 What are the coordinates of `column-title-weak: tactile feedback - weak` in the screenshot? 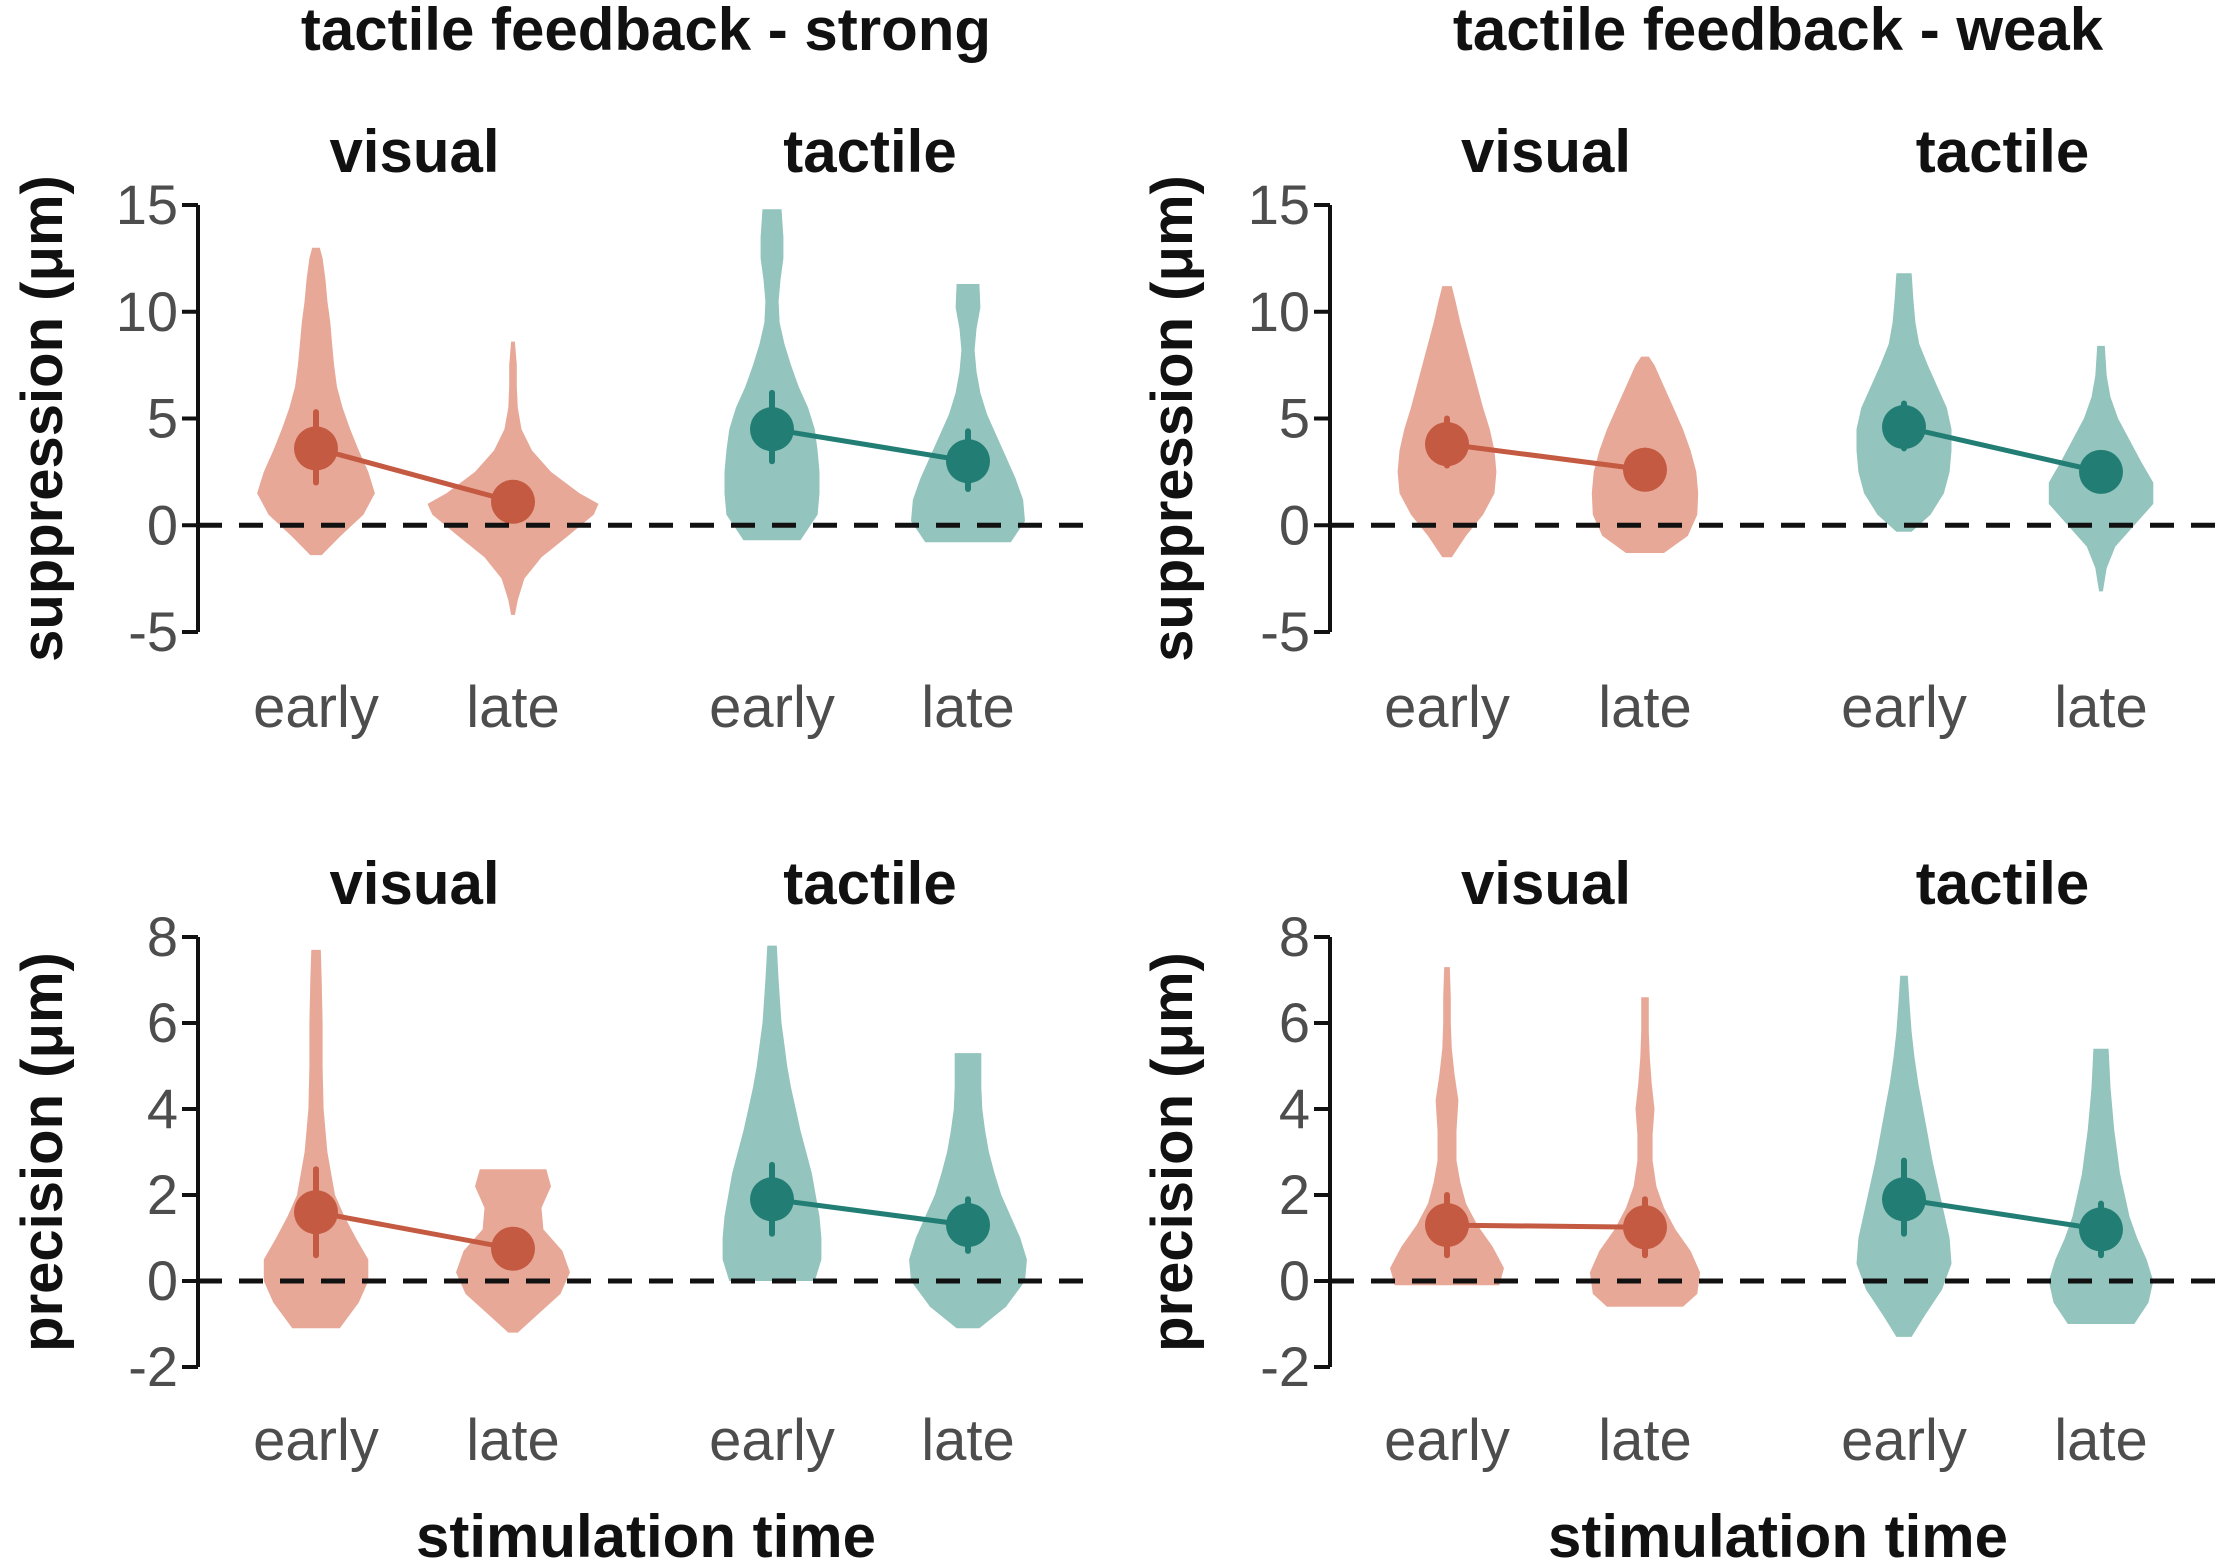 It's located at (1778, 31).